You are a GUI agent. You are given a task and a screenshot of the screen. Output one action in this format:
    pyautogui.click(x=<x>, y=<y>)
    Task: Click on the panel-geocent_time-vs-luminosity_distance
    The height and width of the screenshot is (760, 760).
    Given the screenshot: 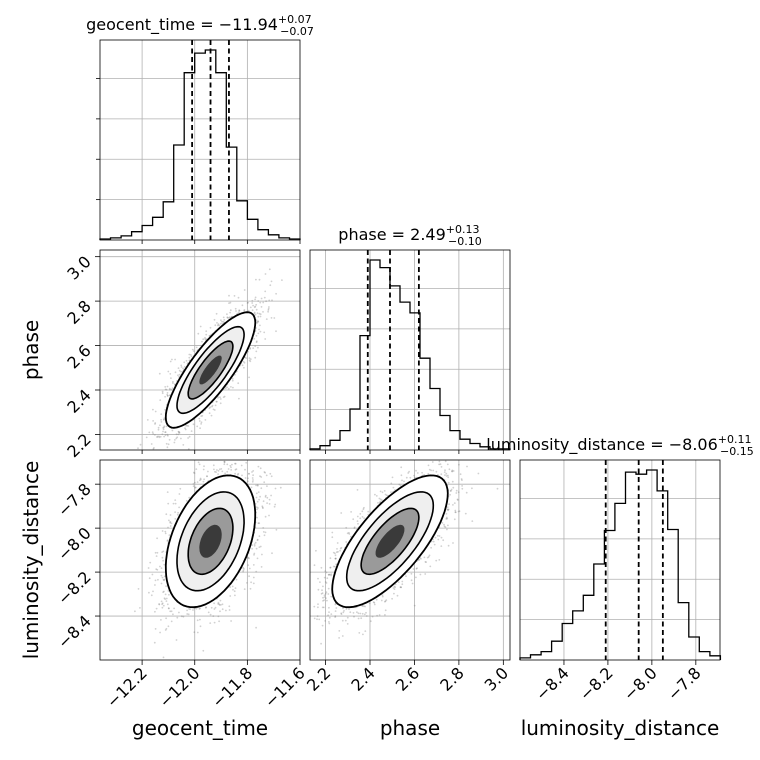 What is the action you would take?
    pyautogui.click(x=200, y=560)
    